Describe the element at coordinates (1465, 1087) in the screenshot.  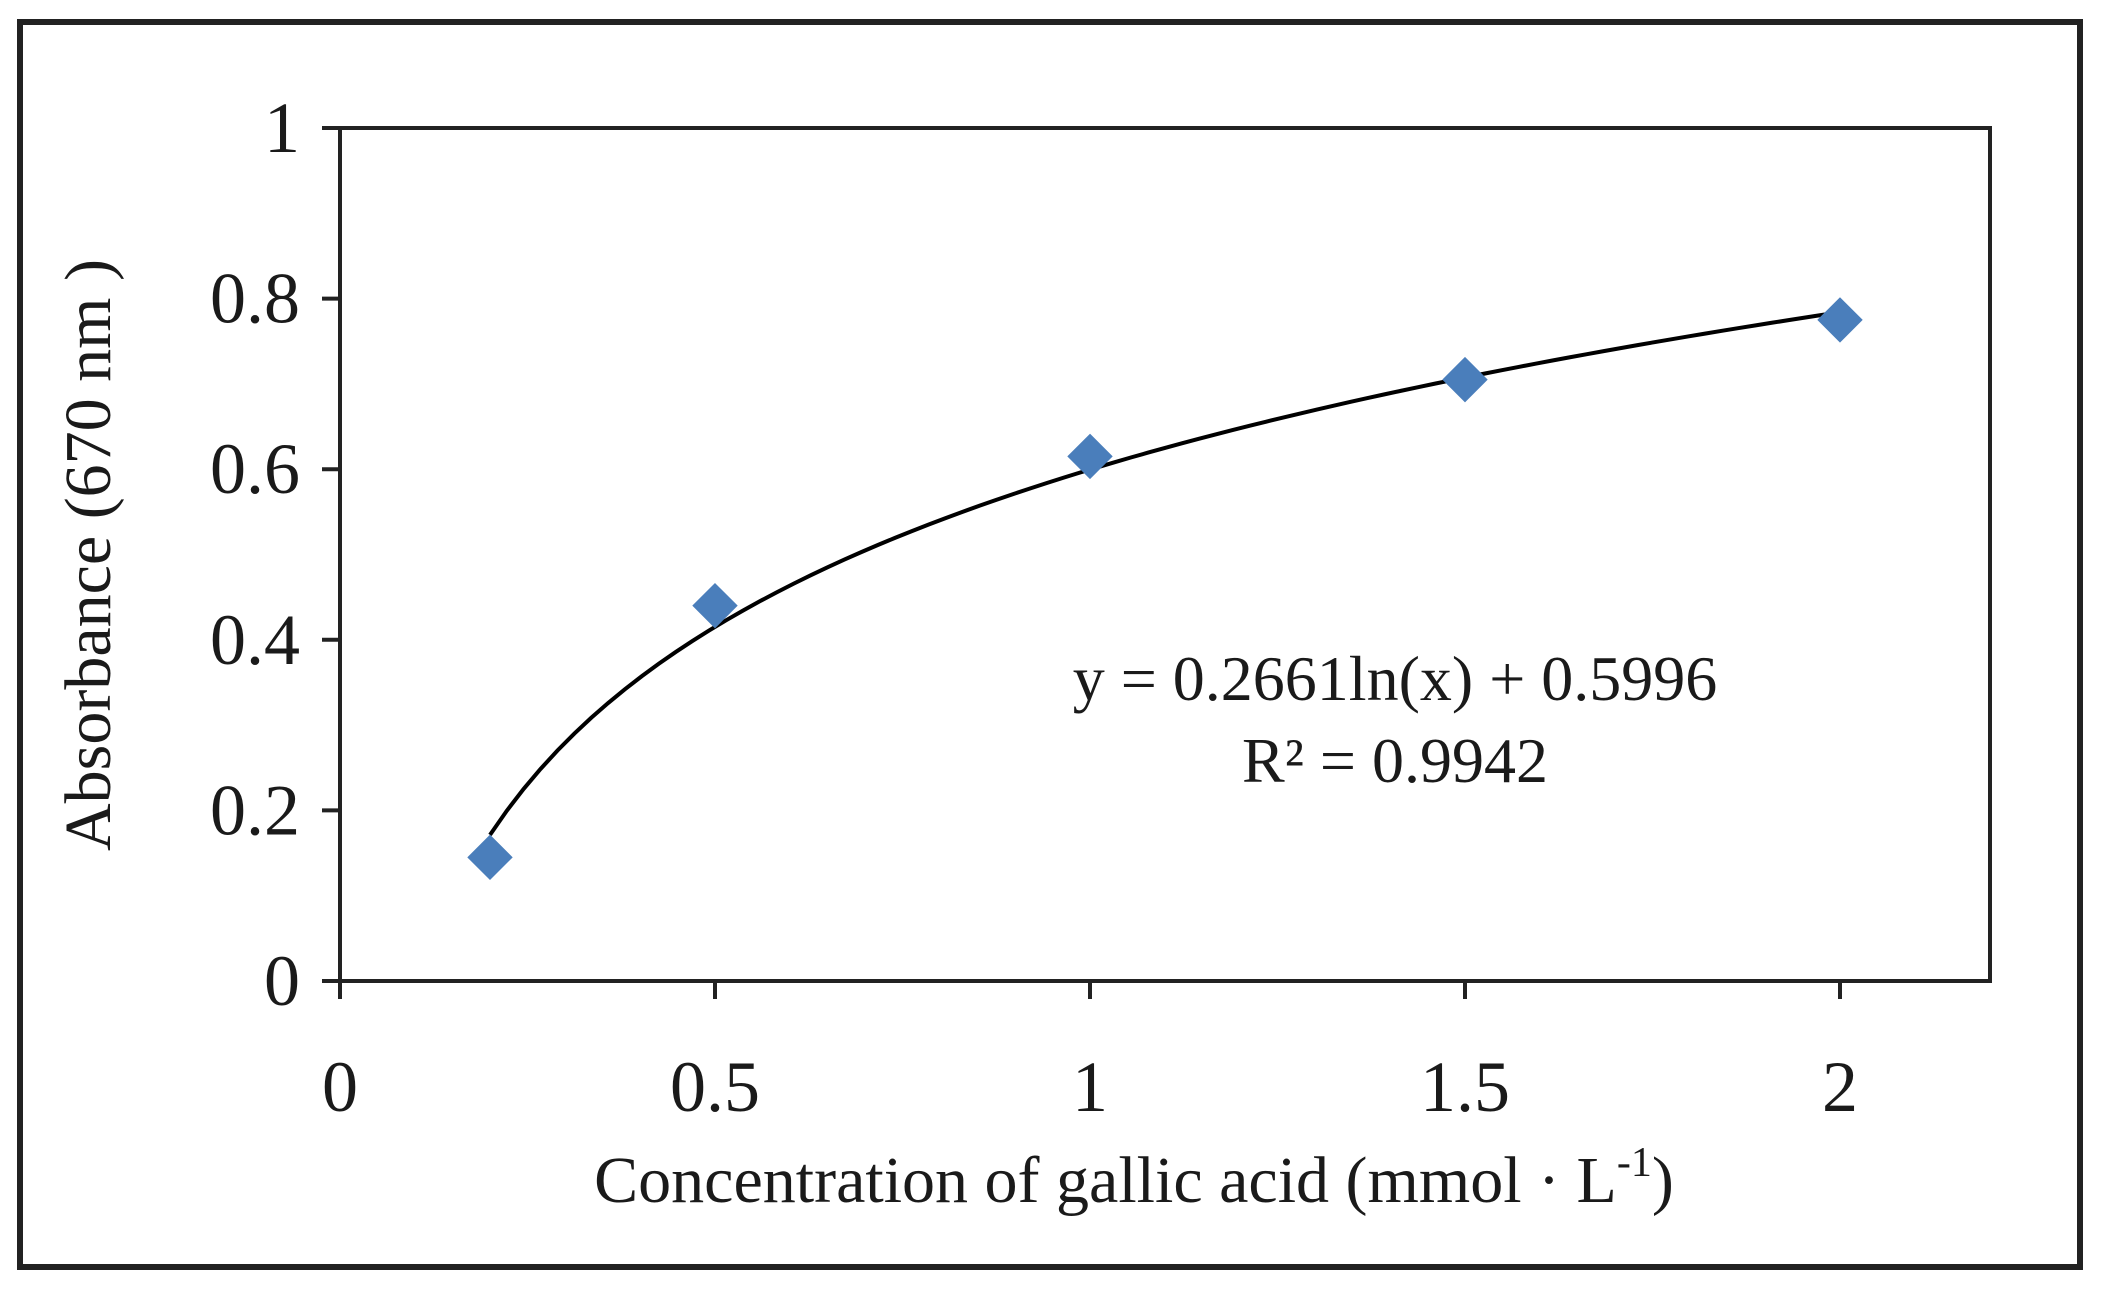
I see `x-tick-label-3: 1.5` at that location.